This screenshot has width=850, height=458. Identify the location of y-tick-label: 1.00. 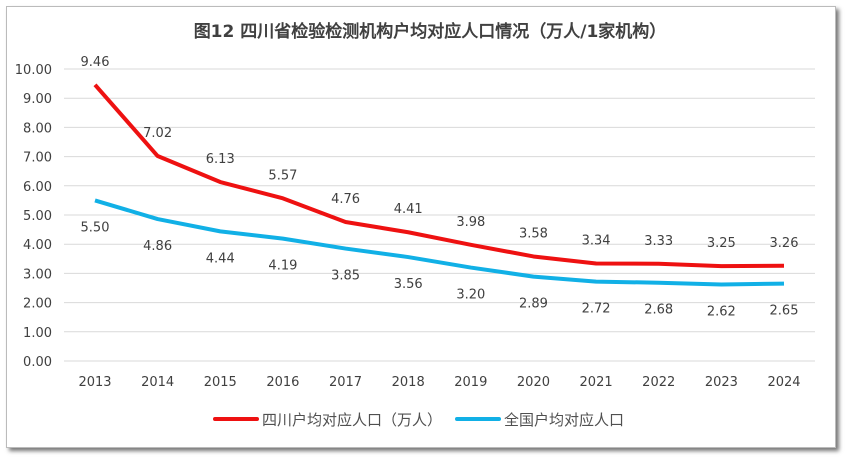
(37, 333).